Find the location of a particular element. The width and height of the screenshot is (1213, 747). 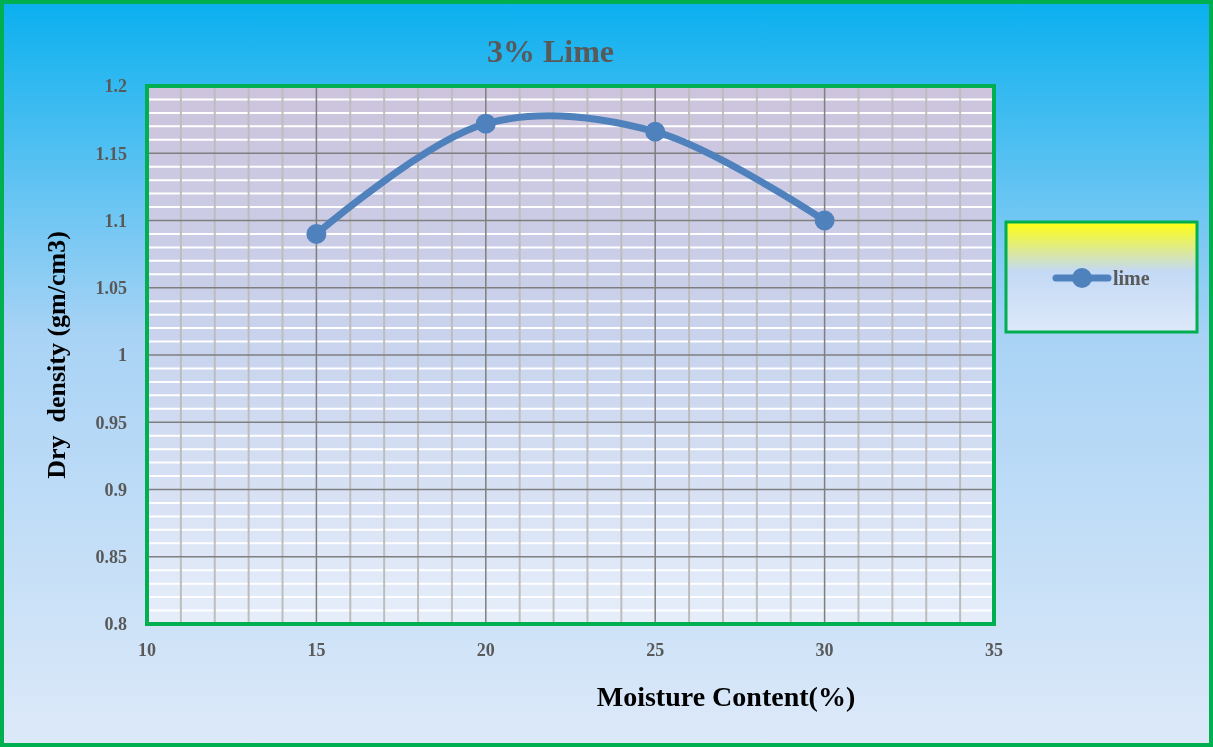

y-tick-label: 0.85 is located at coordinates (111, 557).